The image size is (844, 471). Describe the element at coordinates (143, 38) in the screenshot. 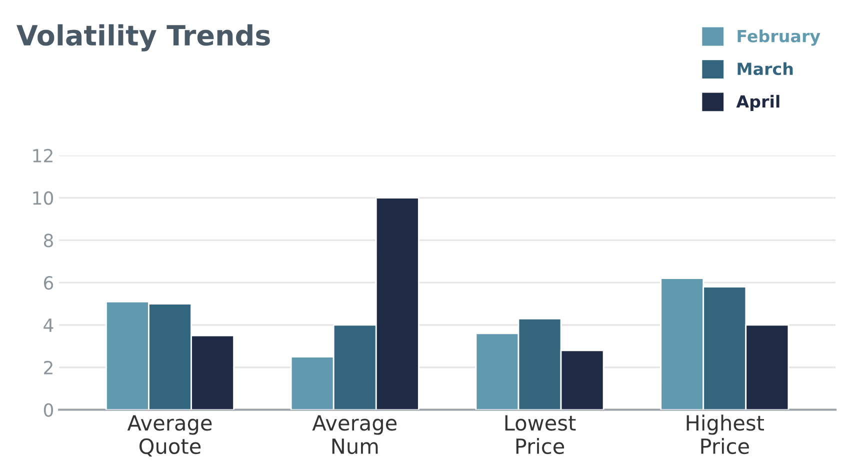

I see `chart-title: Volatility Trends` at that location.